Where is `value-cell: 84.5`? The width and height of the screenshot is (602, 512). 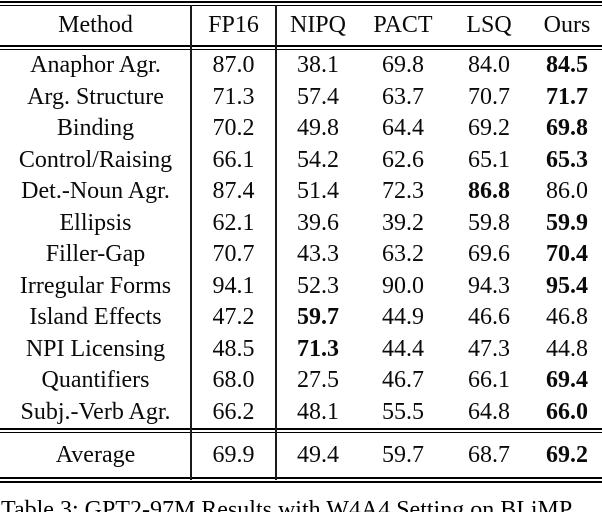 value-cell: 84.5 is located at coordinates (567, 65).